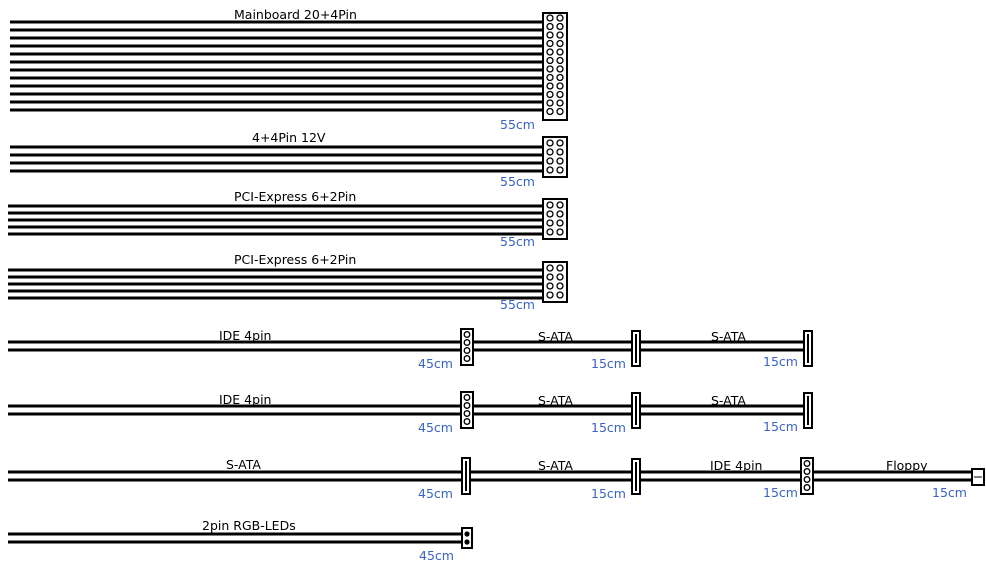 The image size is (986, 562). Describe the element at coordinates (978, 477) in the screenshot. I see `floppy-connector` at that location.